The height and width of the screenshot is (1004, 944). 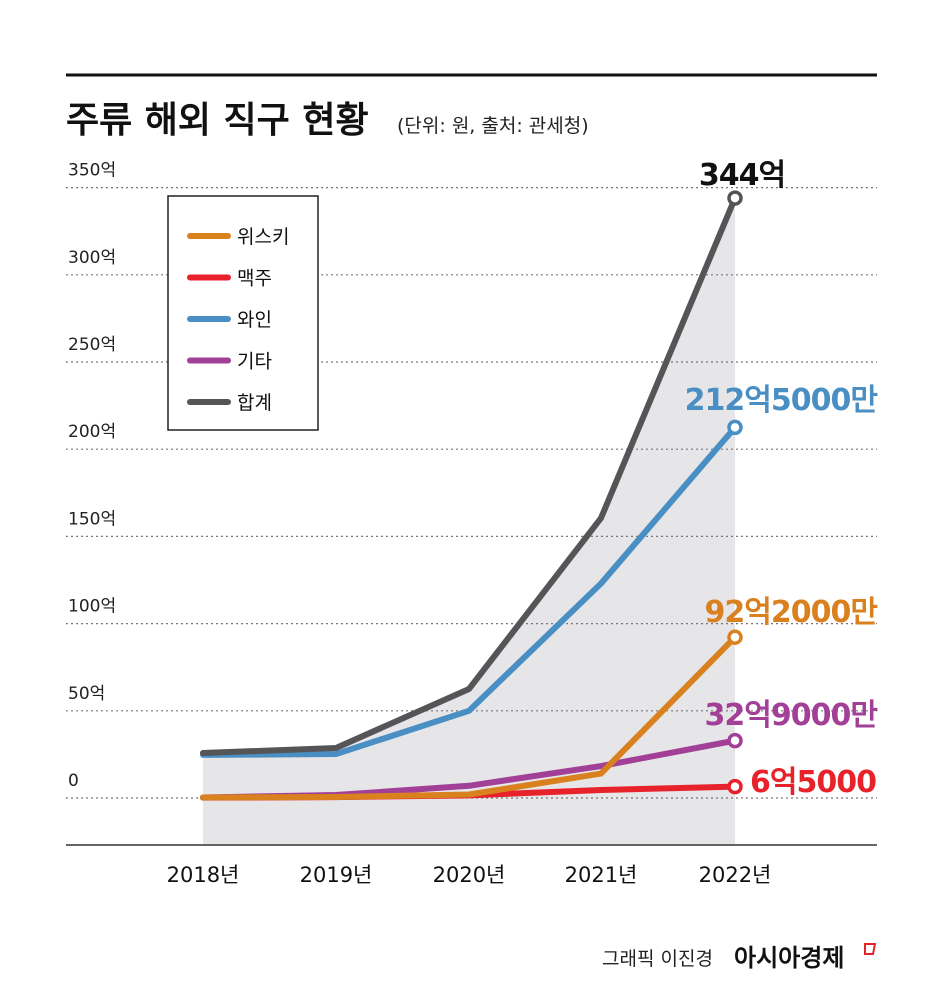 I want to click on data-label-와인: 212억5000만, so click(x=782, y=400).